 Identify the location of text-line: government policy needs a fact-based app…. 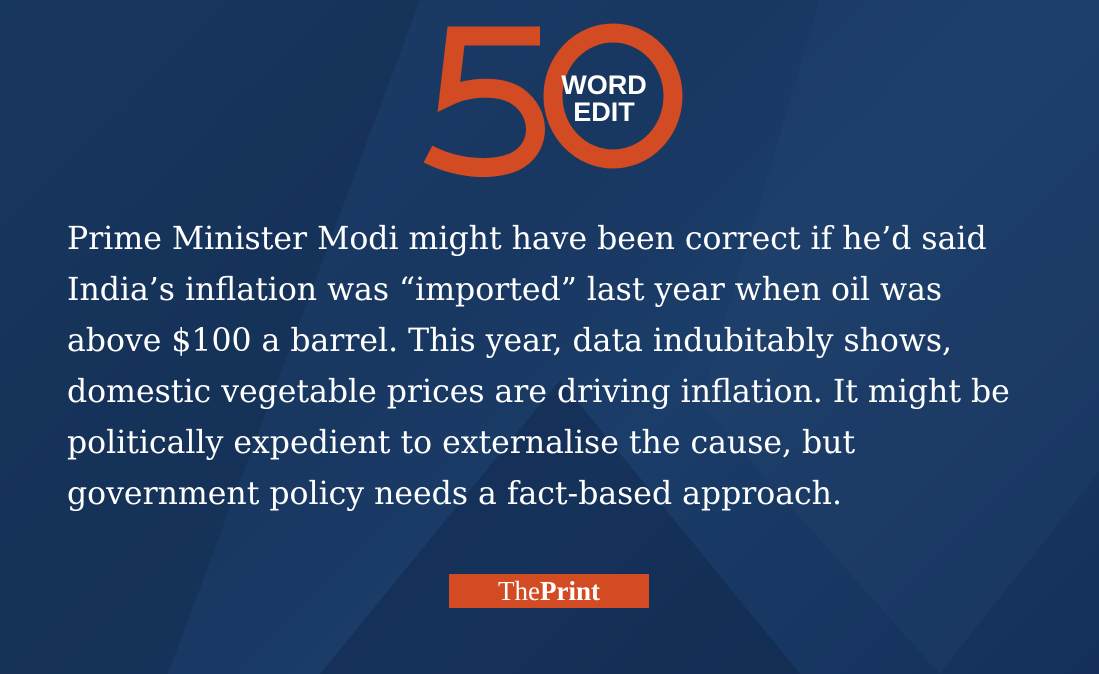
(454, 494).